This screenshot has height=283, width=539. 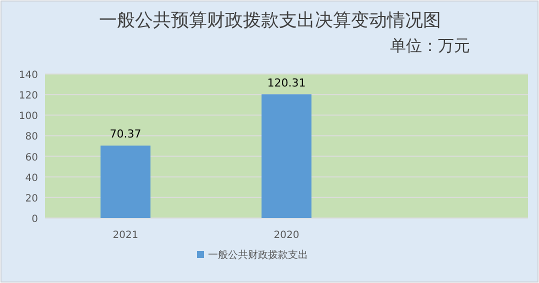 What do you see at coordinates (430, 45) in the screenshot?
I see `chart-subtitle: 单位：万元` at bounding box center [430, 45].